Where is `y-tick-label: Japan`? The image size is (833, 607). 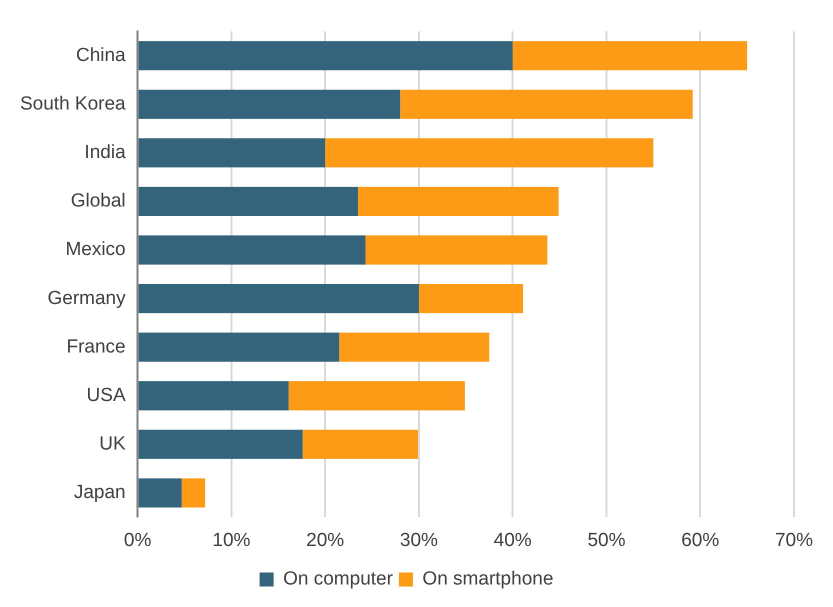
y-tick-label: Japan is located at coordinates (100, 493).